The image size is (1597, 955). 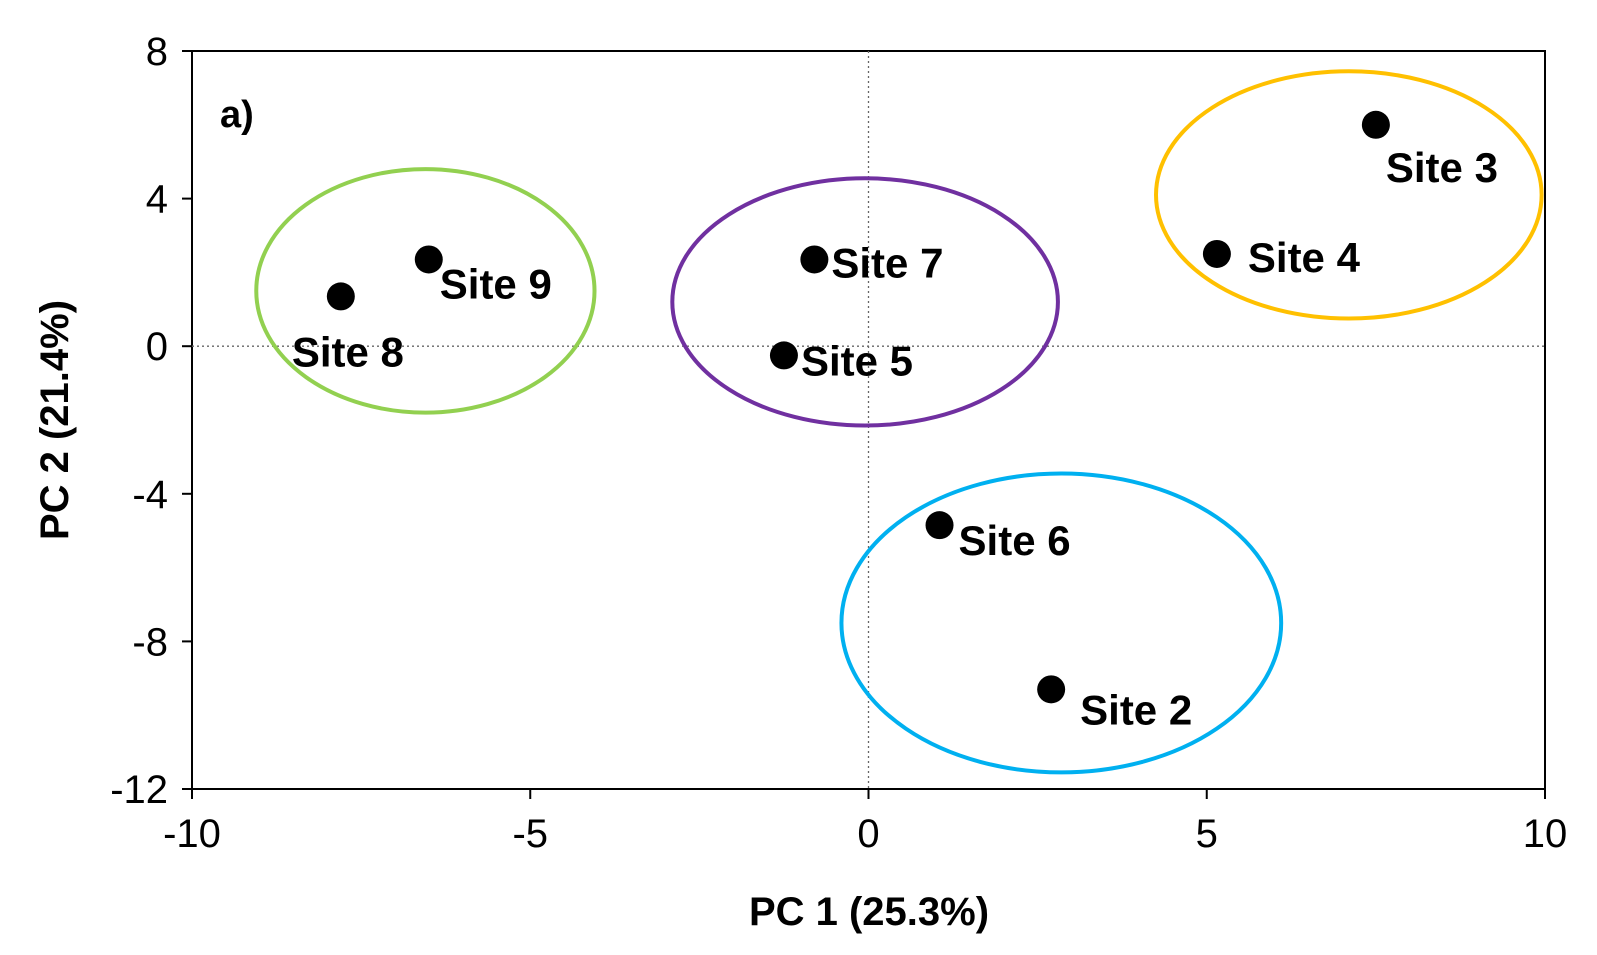 What do you see at coordinates (157, 52) in the screenshot?
I see `y-tick-label: 8` at bounding box center [157, 52].